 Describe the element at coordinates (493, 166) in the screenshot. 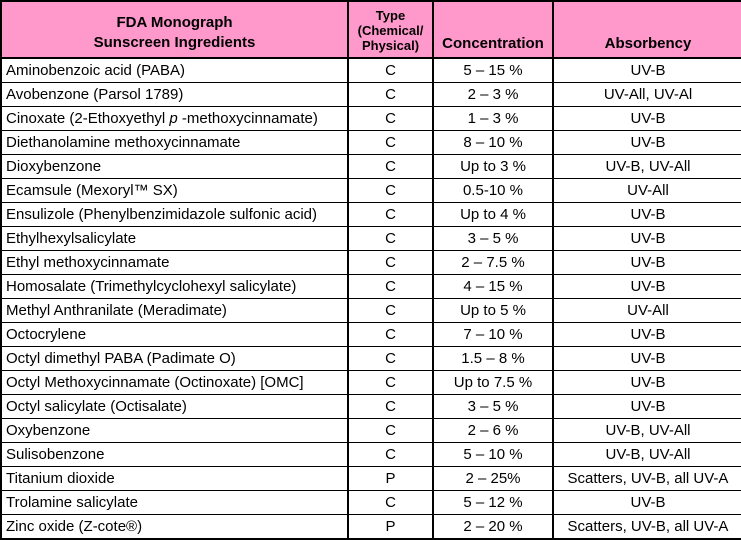

I see `concentration-cell: Up to 3 %` at that location.